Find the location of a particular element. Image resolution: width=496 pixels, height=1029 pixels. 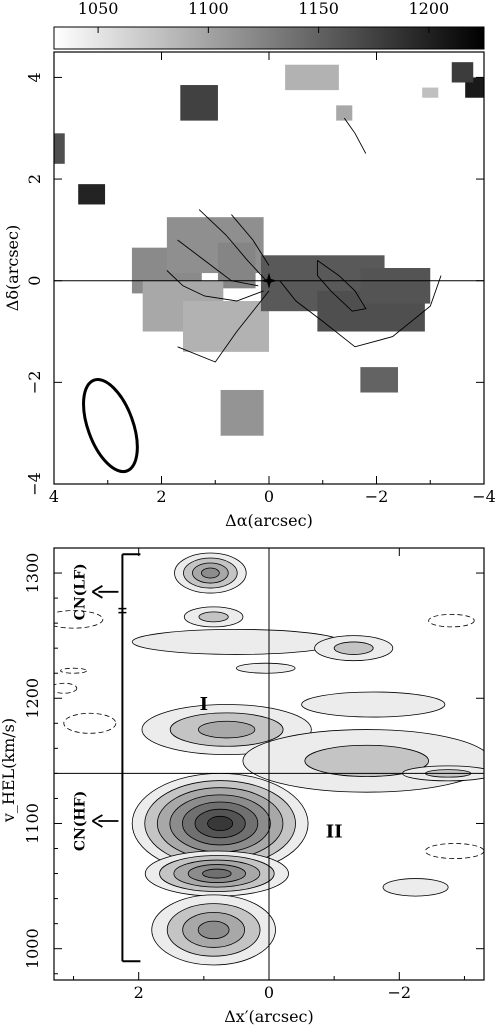

beam-ellipse-shape is located at coordinates (110, 426).